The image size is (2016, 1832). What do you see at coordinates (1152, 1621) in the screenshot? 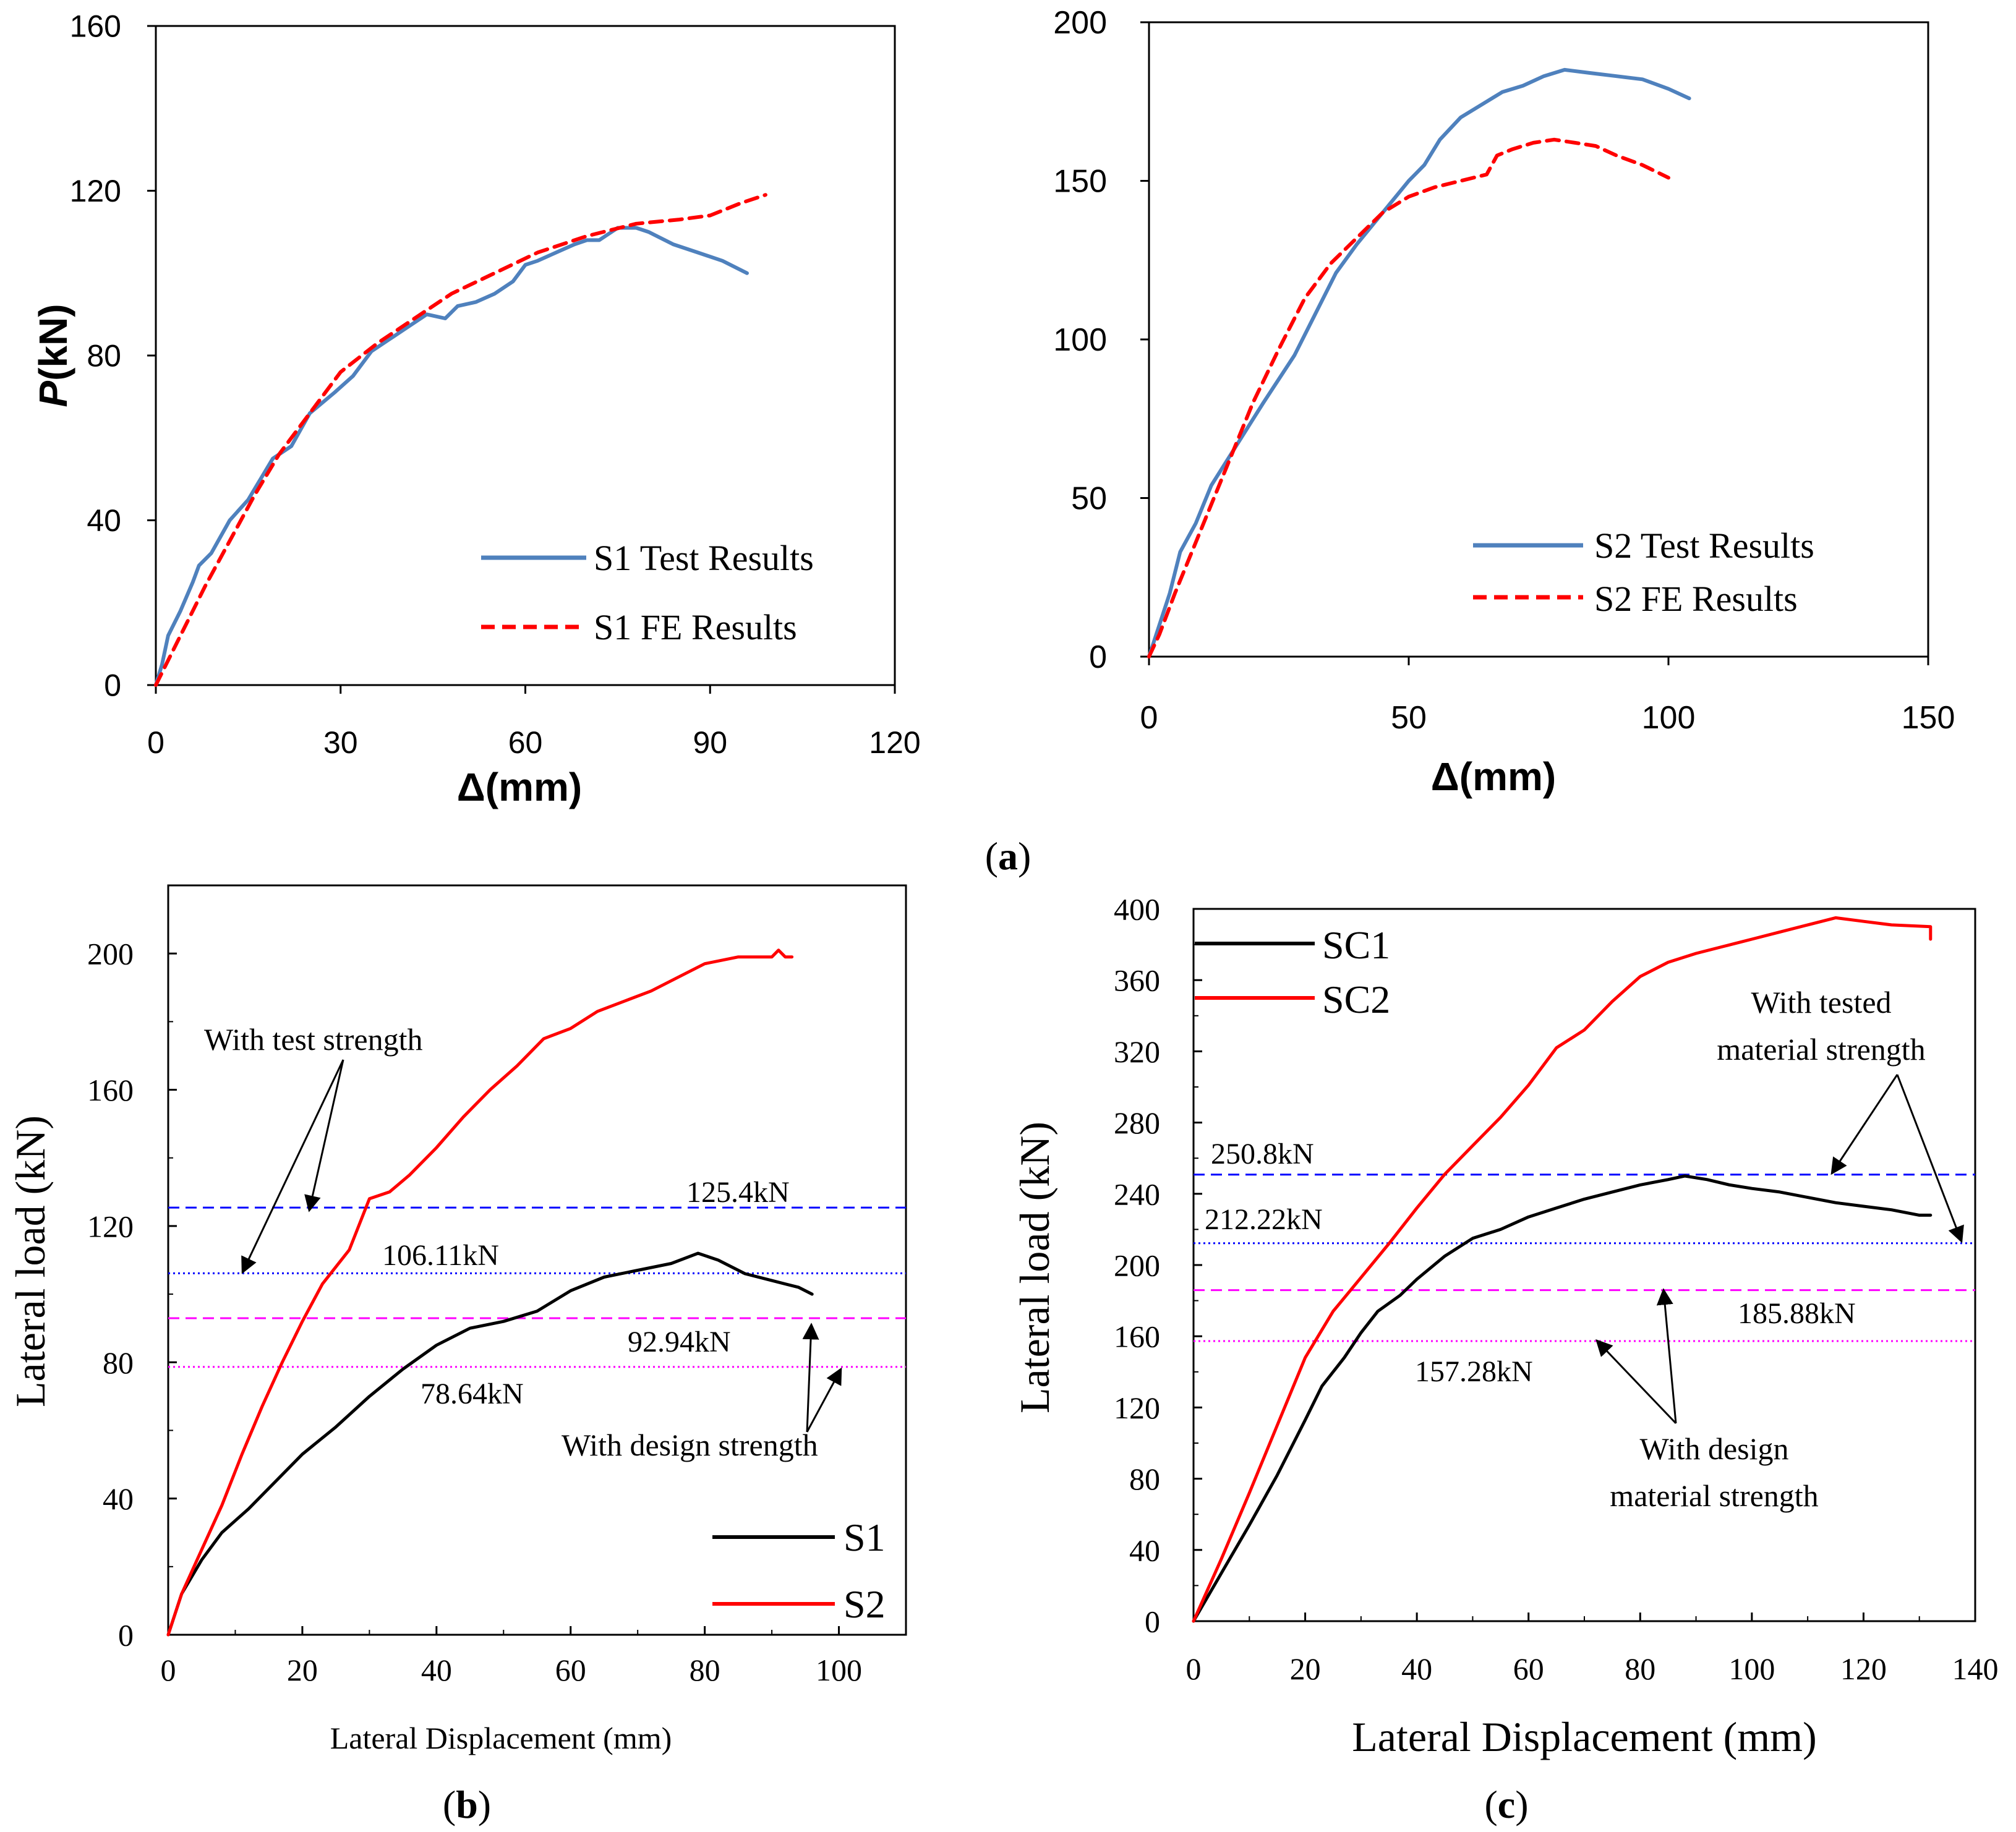
I see `chart-c-y-tick-label: 0` at bounding box center [1152, 1621].